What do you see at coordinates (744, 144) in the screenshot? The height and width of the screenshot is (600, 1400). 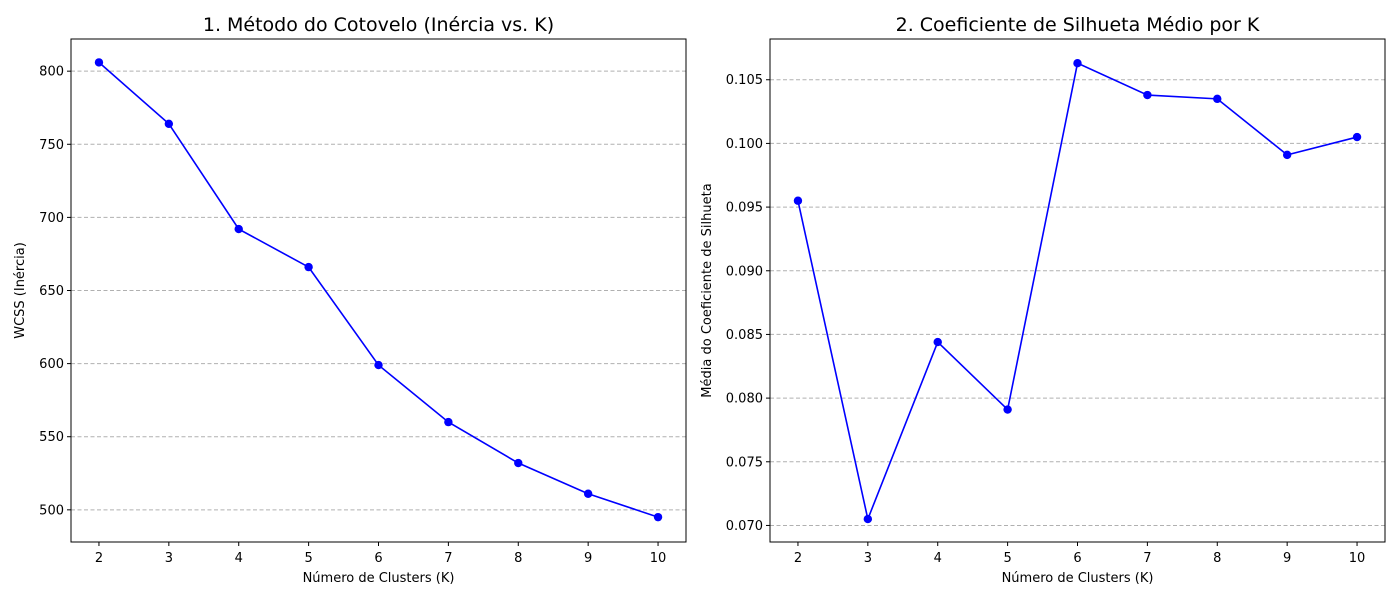 I see `y-tick-label: 0.100` at bounding box center [744, 144].